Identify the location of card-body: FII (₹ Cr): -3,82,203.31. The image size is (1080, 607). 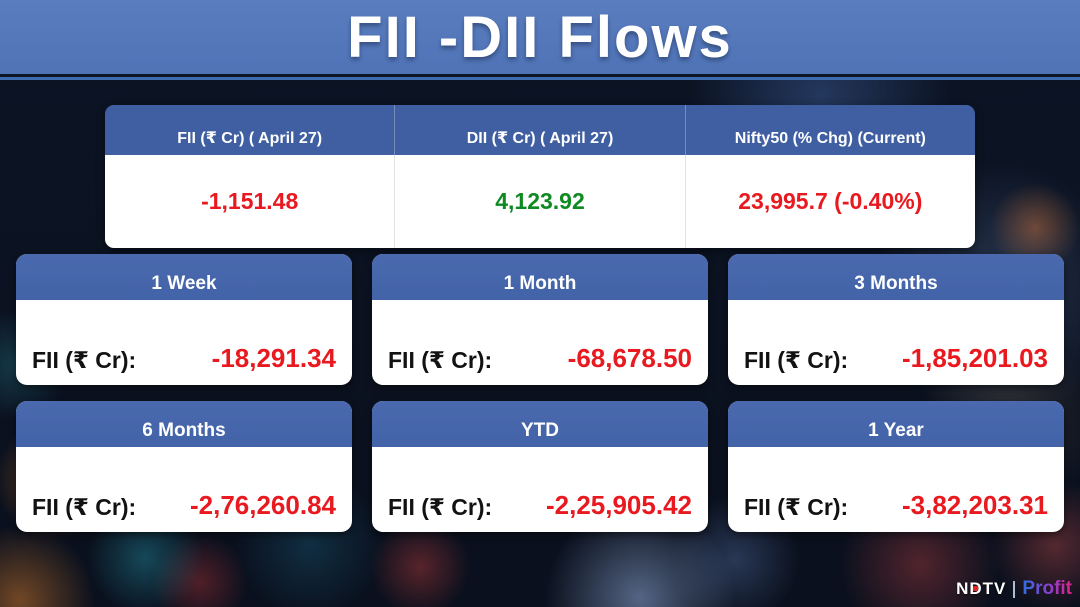
(896, 489).